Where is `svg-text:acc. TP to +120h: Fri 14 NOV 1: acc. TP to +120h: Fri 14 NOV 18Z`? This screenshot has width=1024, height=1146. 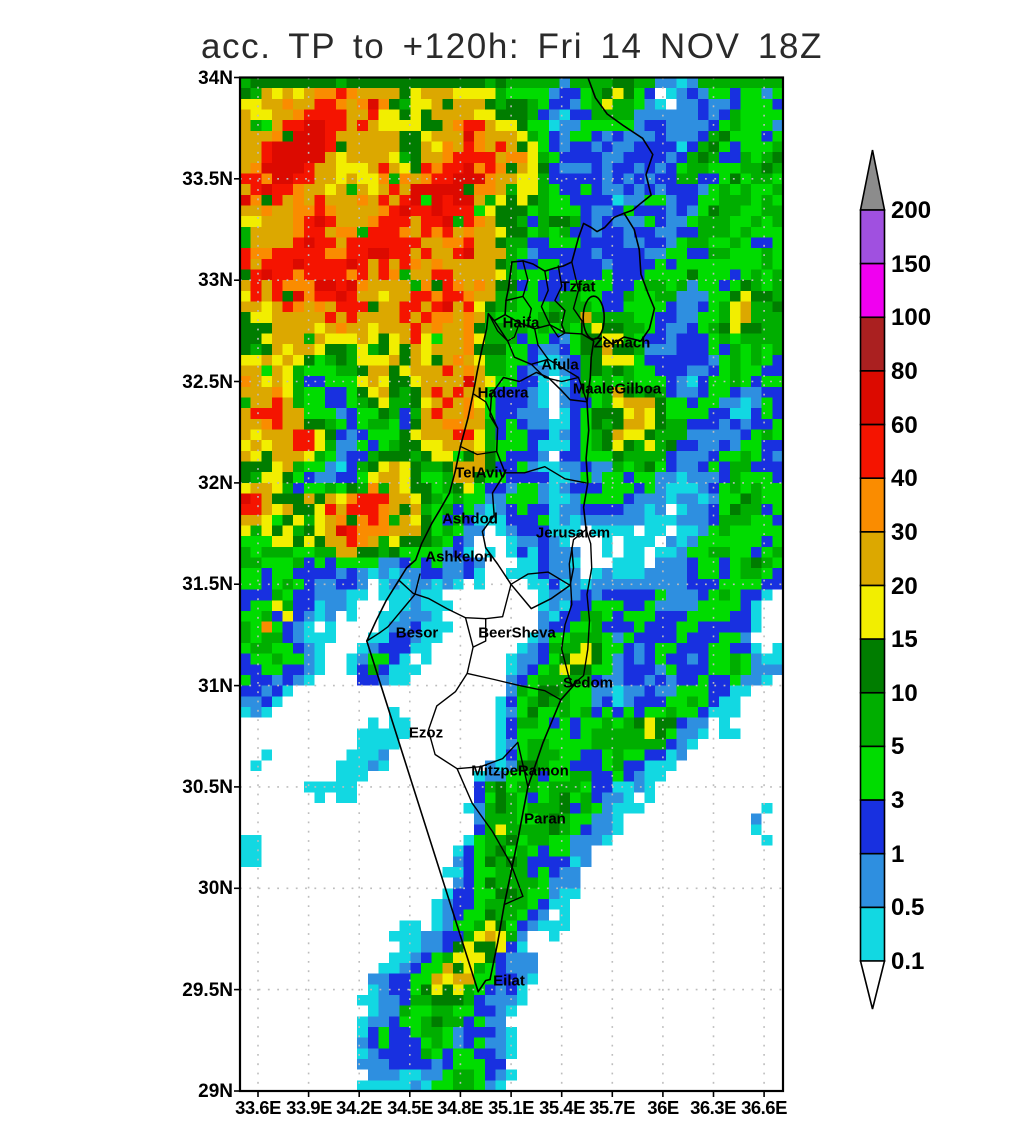 svg-text:acc. TP to +120h: Fri 14 NOV 1: acc. TP to +120h: Fri 14 NOV 18Z is located at coordinates (512, 46).